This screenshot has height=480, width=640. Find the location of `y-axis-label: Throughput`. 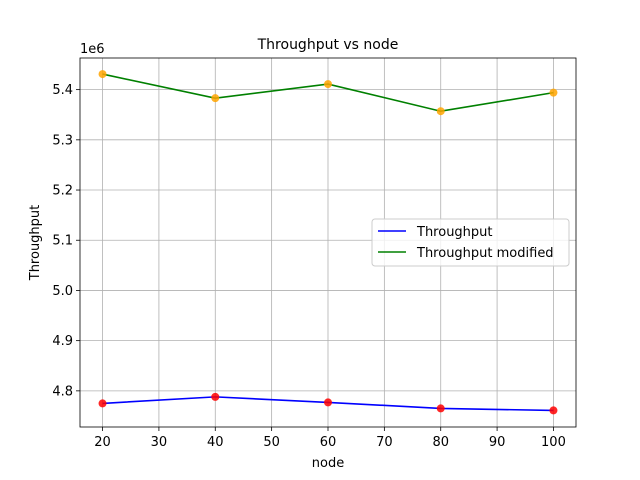

y-axis-label: Throughput is located at coordinates (35, 243).